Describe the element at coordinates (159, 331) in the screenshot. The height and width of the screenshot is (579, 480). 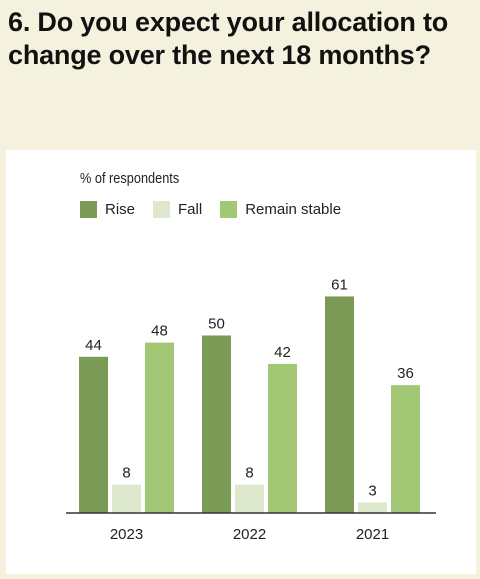
I see `data-label-remain-stable-2023: 48` at that location.